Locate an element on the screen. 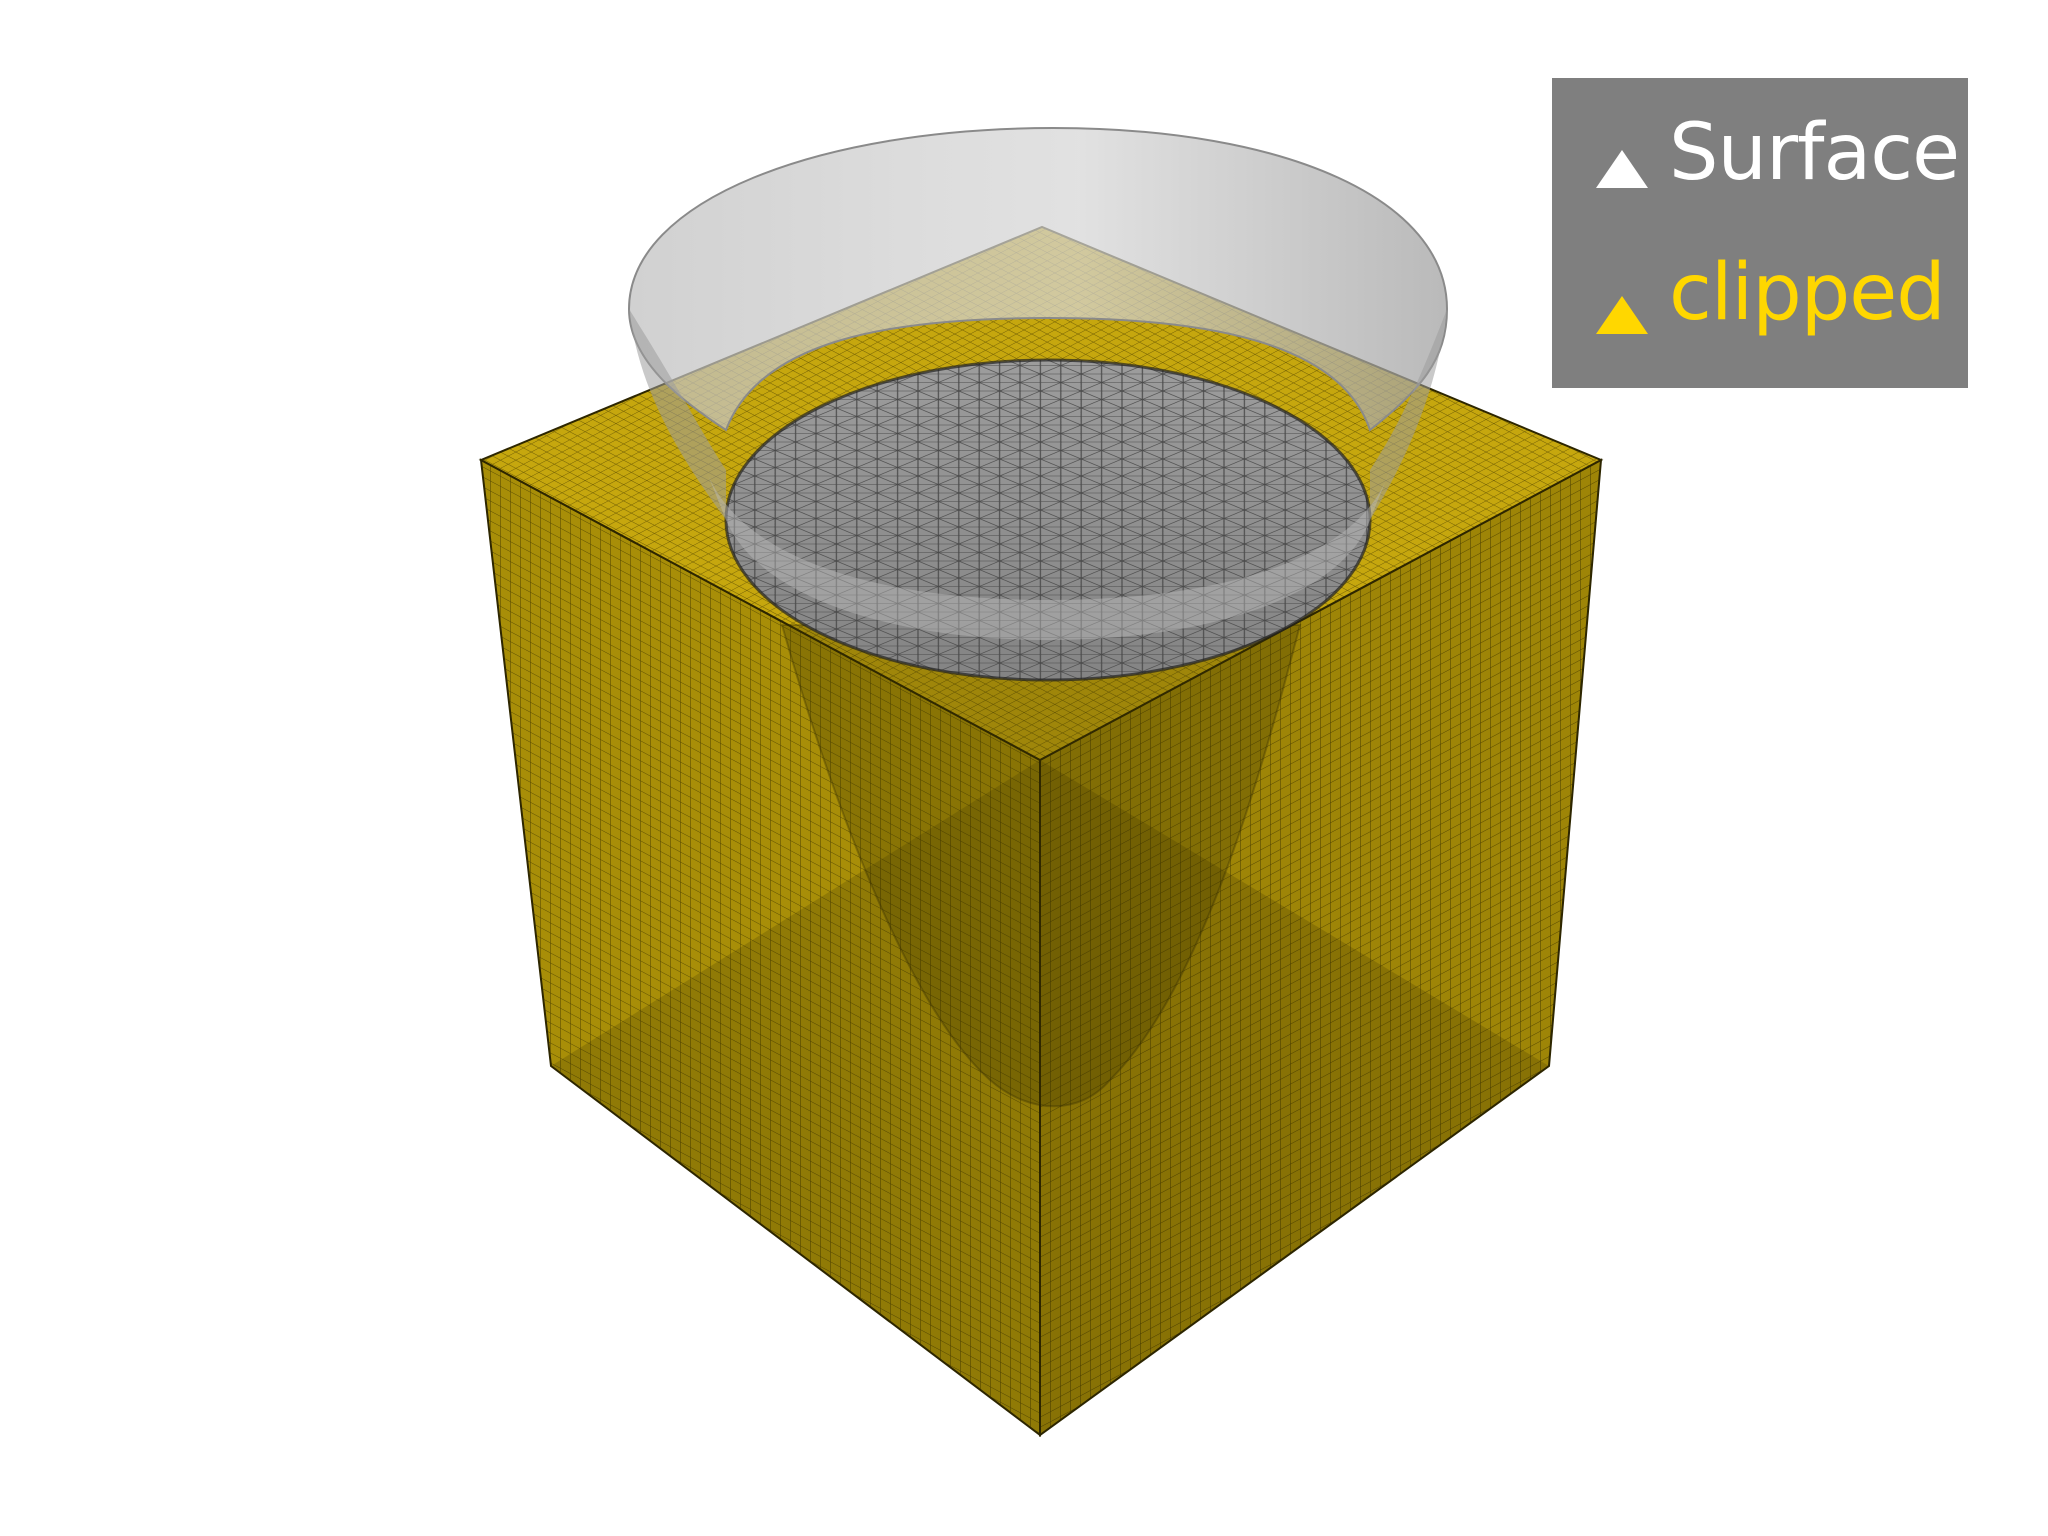 The width and height of the screenshot is (2048, 1536). cone-rim is located at coordinates (1048, 520).